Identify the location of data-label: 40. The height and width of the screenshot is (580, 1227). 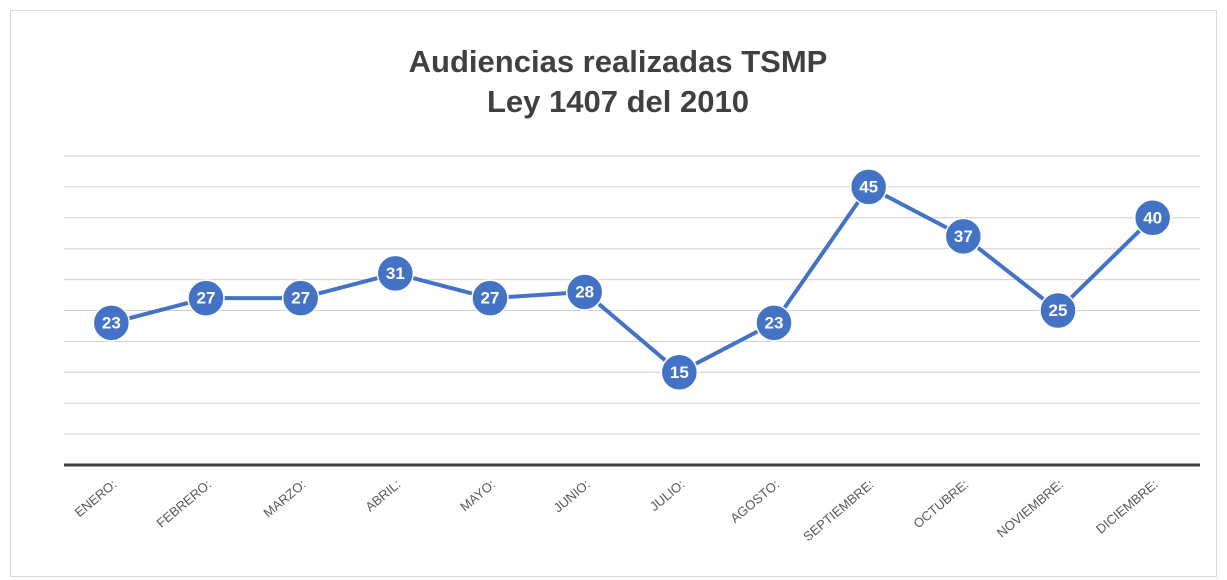
(1152, 217).